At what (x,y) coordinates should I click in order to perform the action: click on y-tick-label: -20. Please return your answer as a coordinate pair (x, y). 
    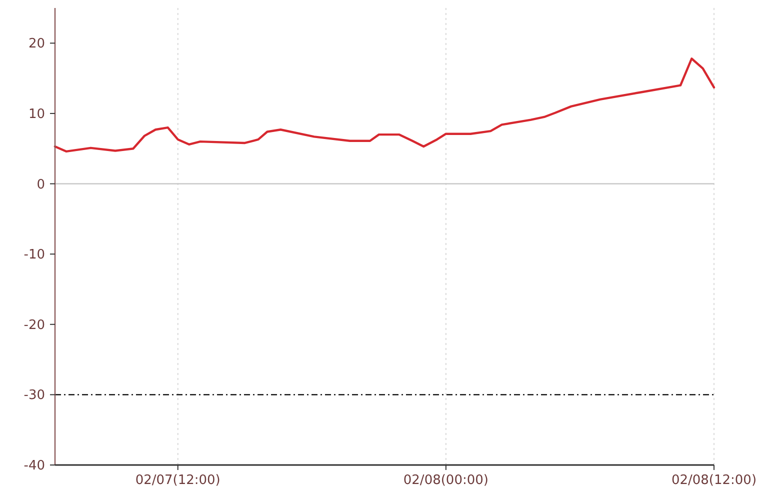
    Looking at the image, I should click on (34, 325).